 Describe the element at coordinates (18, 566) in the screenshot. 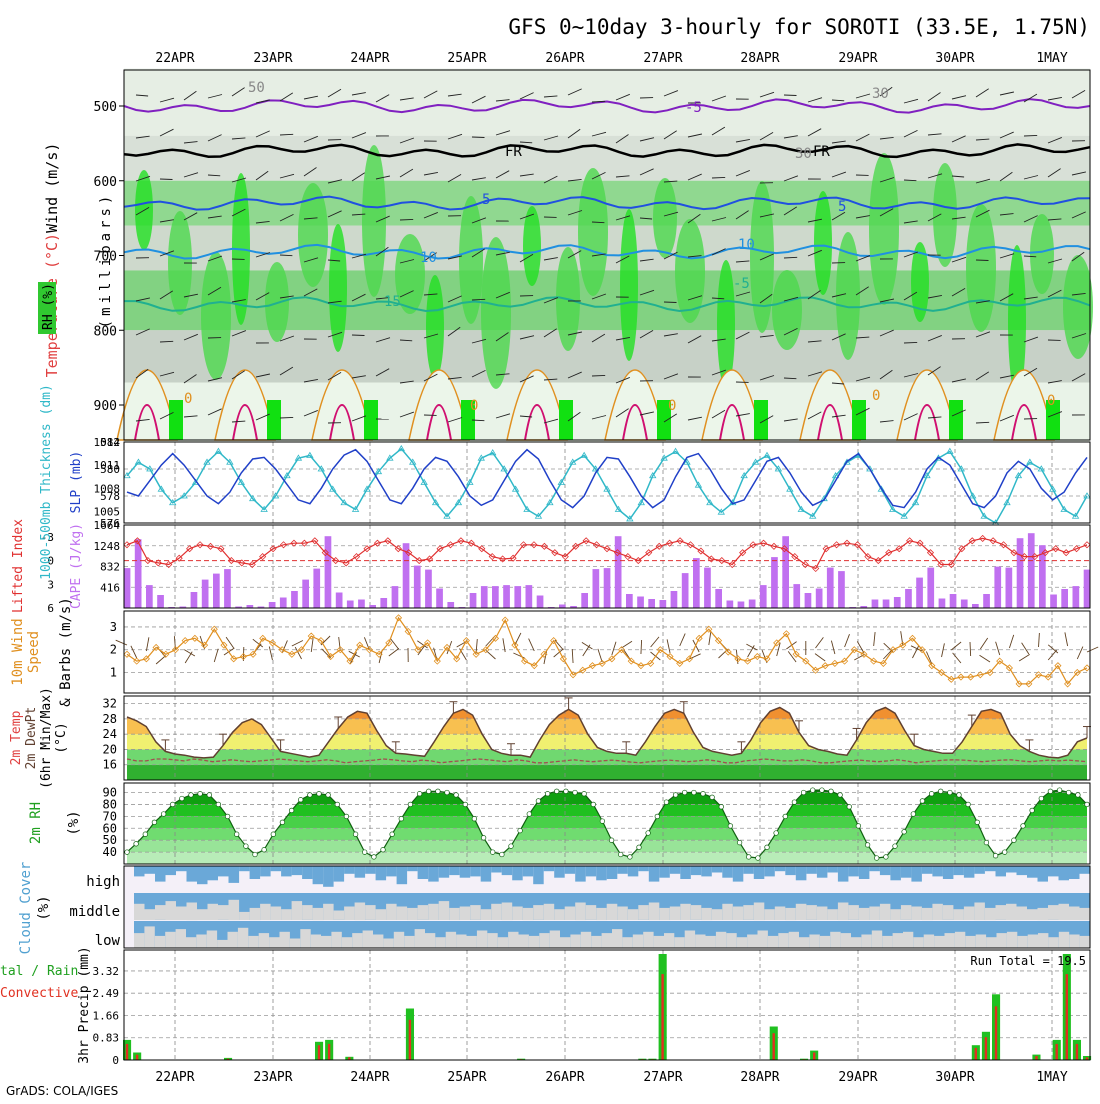

I see `panel-axis-label-line: Lifted Index` at that location.